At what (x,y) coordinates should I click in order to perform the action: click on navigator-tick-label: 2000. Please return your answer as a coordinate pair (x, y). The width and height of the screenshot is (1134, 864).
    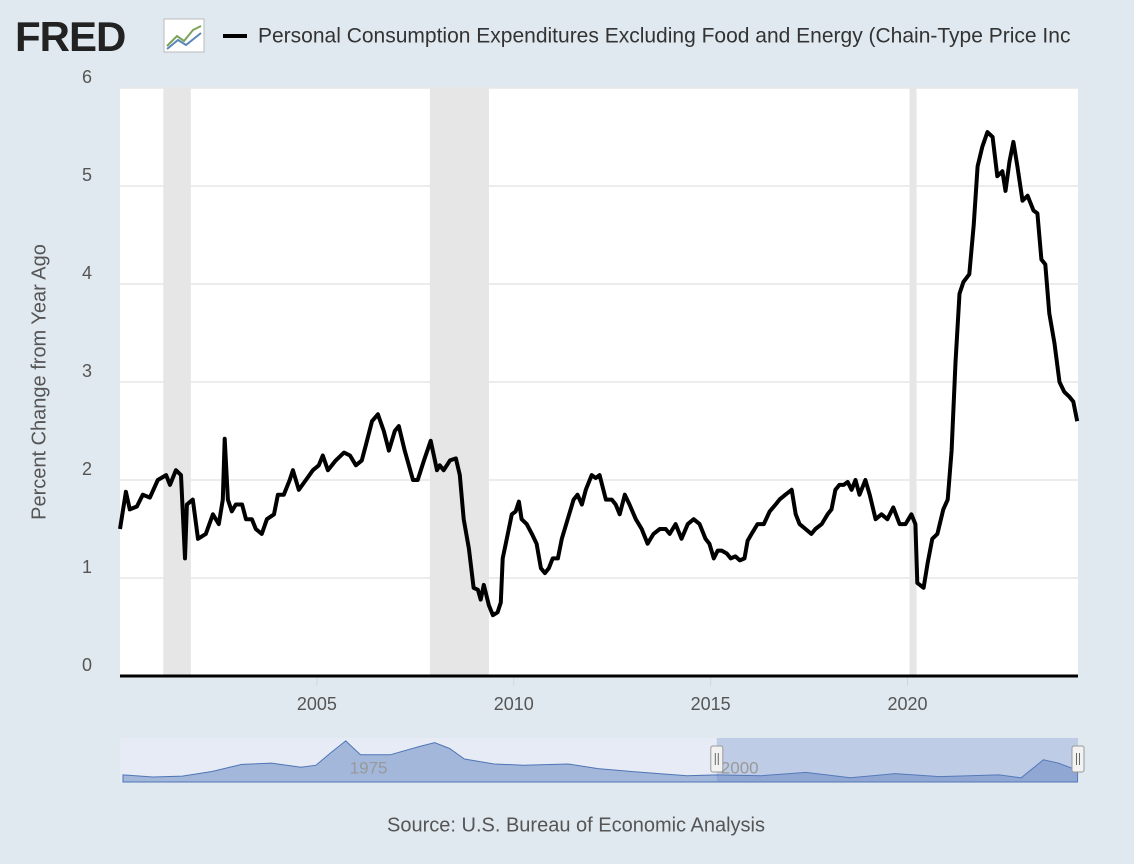
    Looking at the image, I should click on (740, 767).